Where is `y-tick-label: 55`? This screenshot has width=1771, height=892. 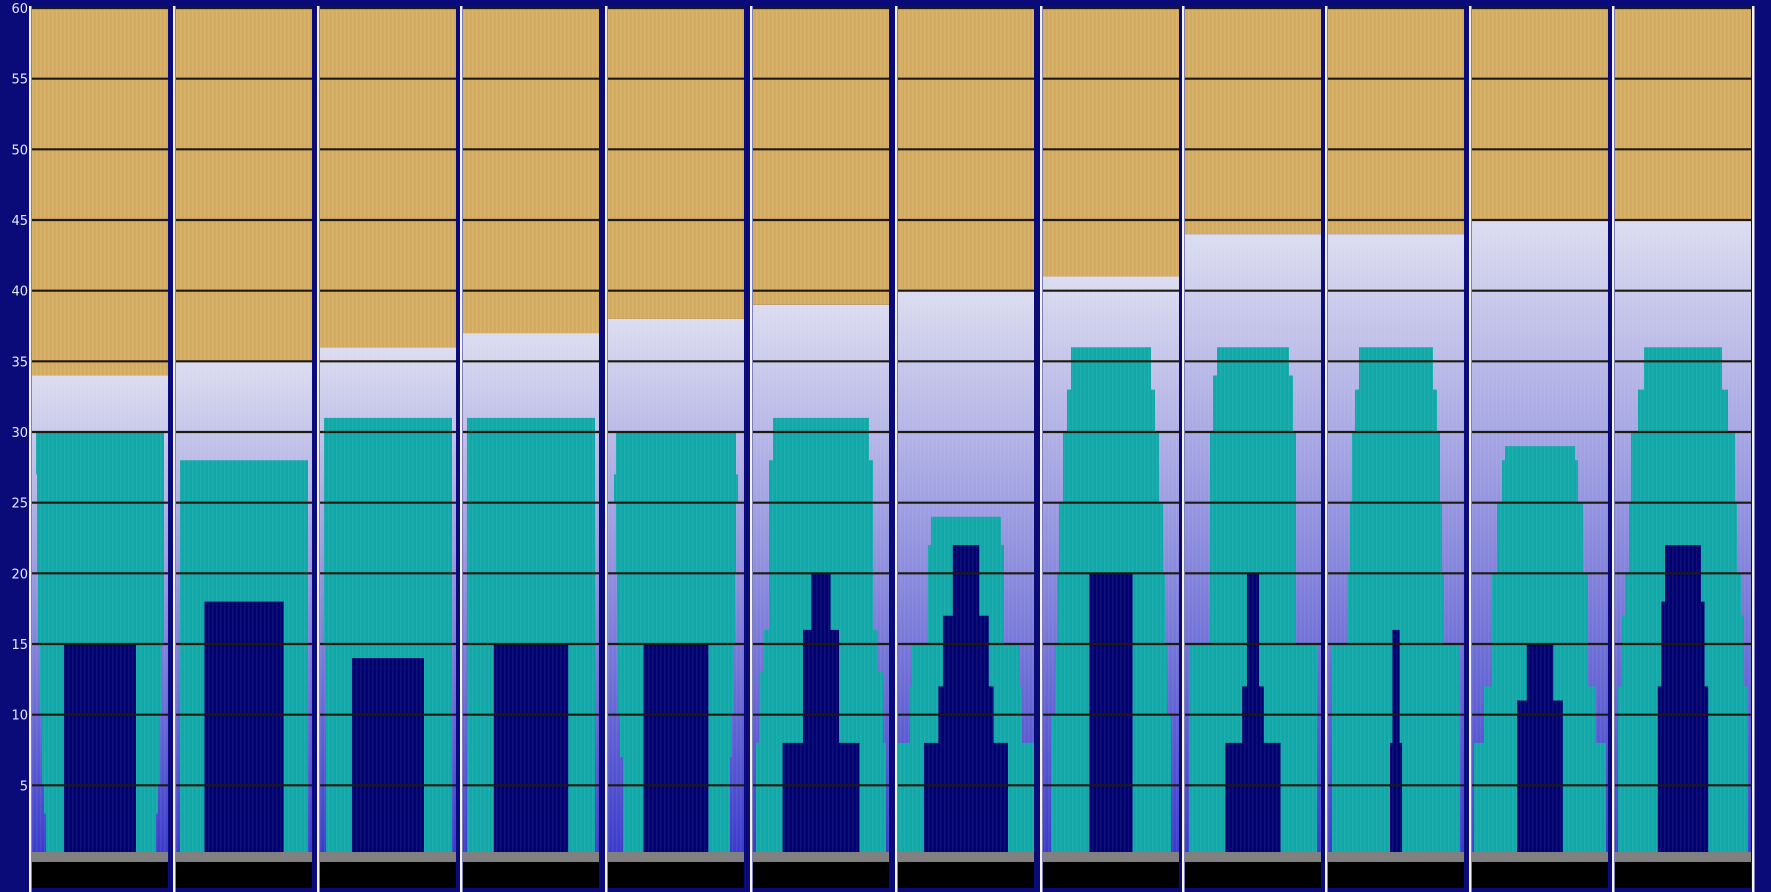
y-tick-label: 55 is located at coordinates (19, 80).